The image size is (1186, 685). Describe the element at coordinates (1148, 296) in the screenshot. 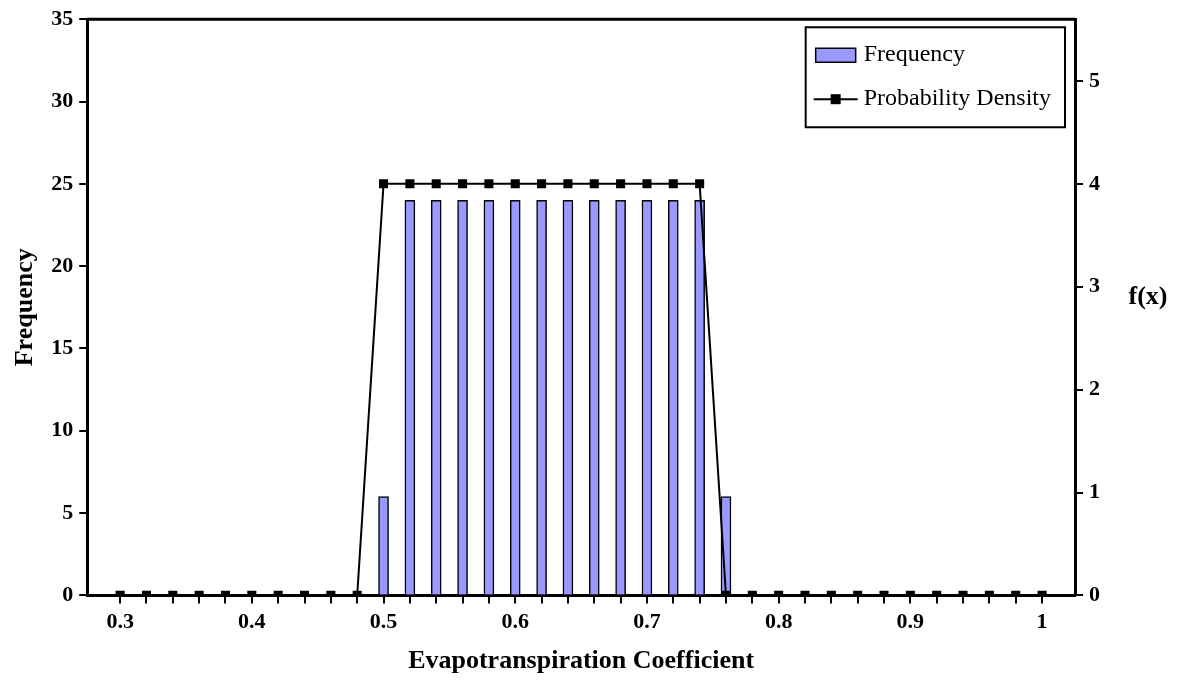

I see `y2-axis-title: f(x)` at that location.